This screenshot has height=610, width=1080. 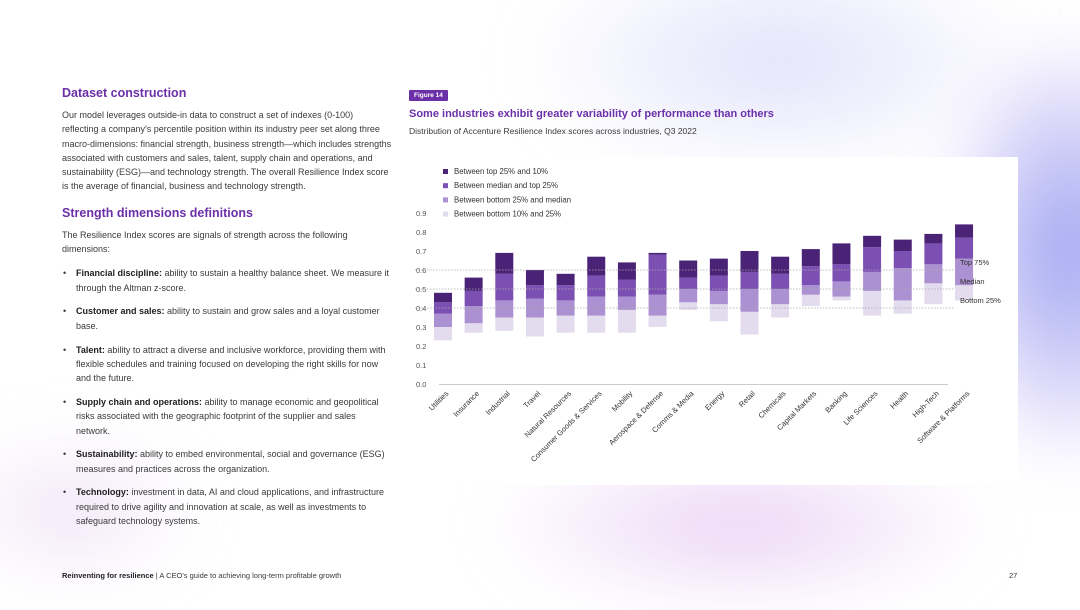 I want to click on legend-label: Between top 25% and 10%, so click(x=501, y=171).